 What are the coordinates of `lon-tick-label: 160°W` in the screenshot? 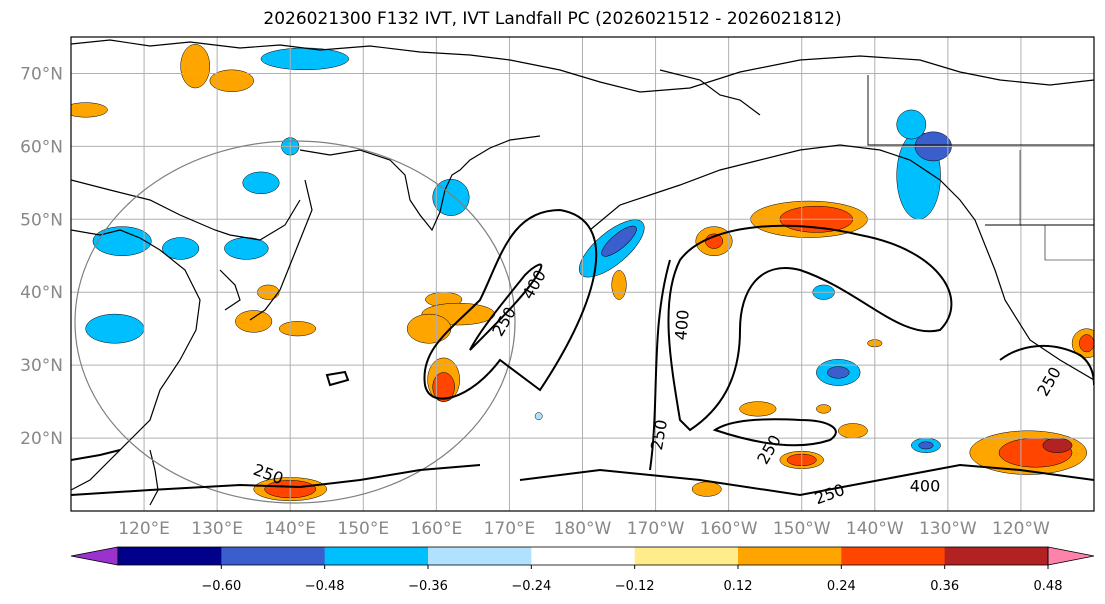 It's located at (729, 529).